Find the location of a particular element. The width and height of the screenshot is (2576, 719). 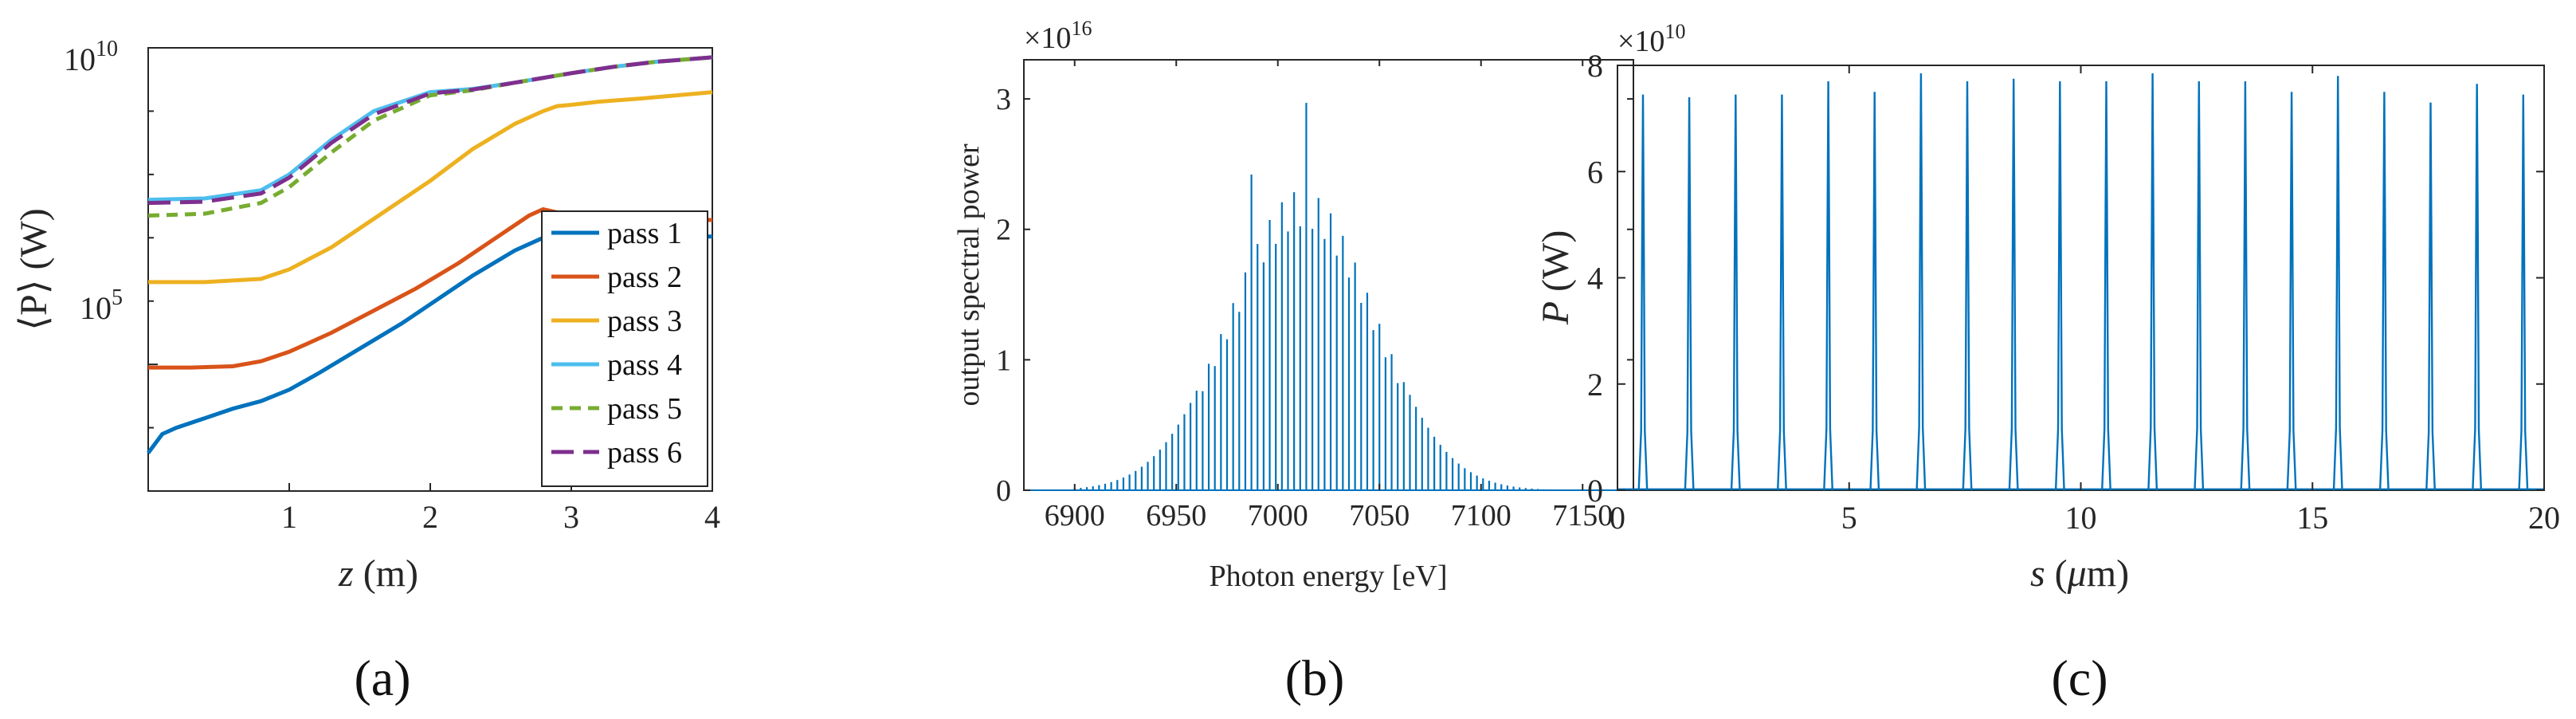

panel-a-legend: pass 1 pass 2 pass 3 pass 4 pass 5 pass 6 is located at coordinates (624, 348).